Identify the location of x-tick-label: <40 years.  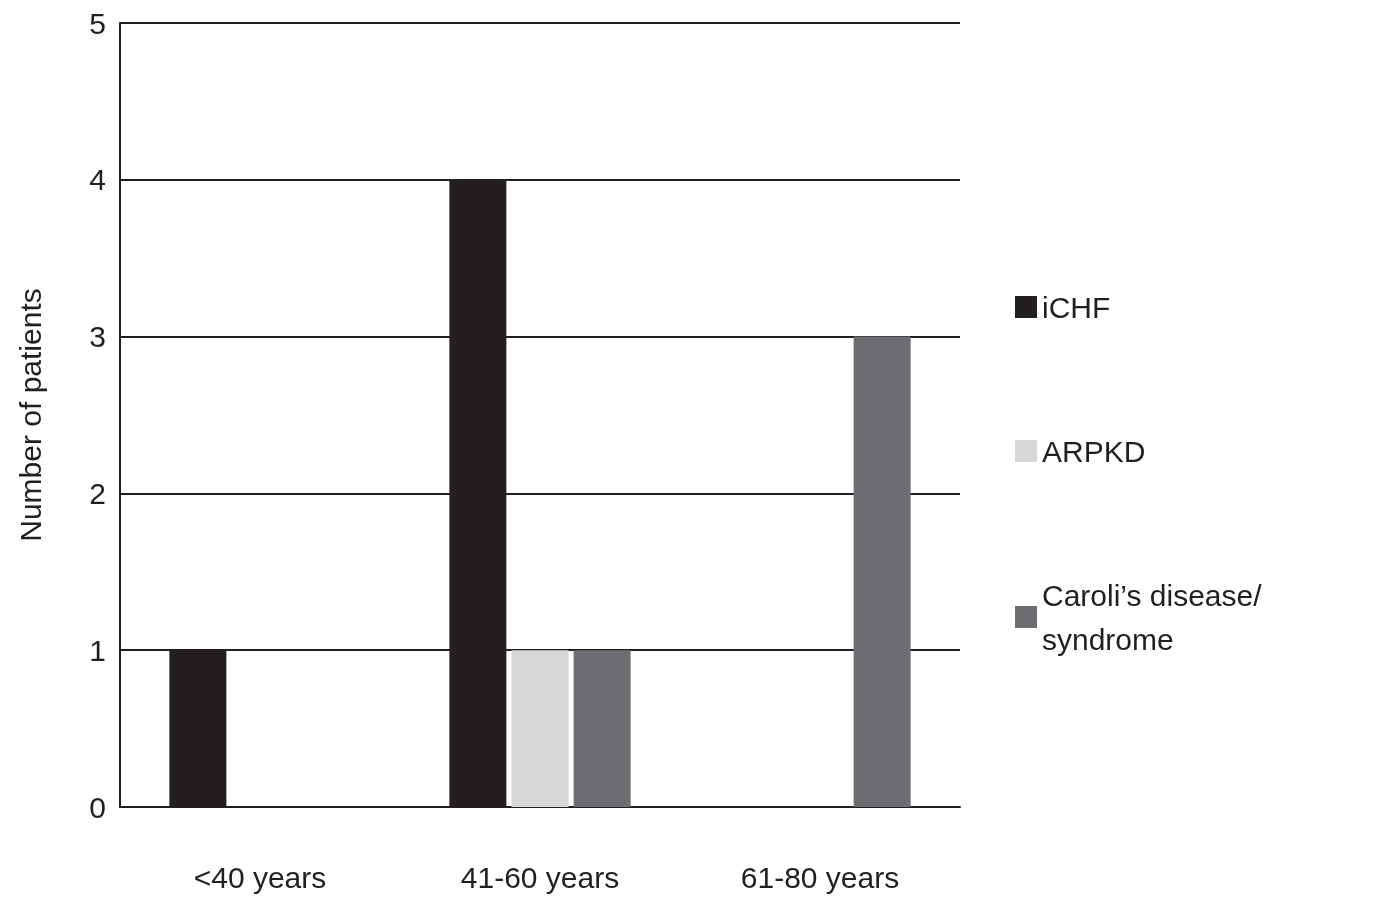
(260, 877).